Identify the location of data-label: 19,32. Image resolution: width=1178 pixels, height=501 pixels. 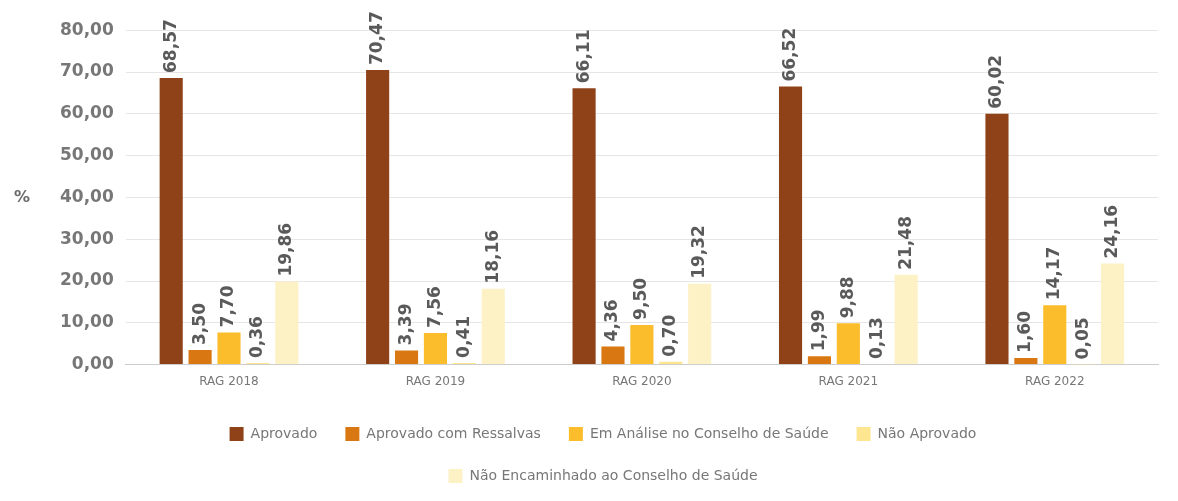
(698, 252).